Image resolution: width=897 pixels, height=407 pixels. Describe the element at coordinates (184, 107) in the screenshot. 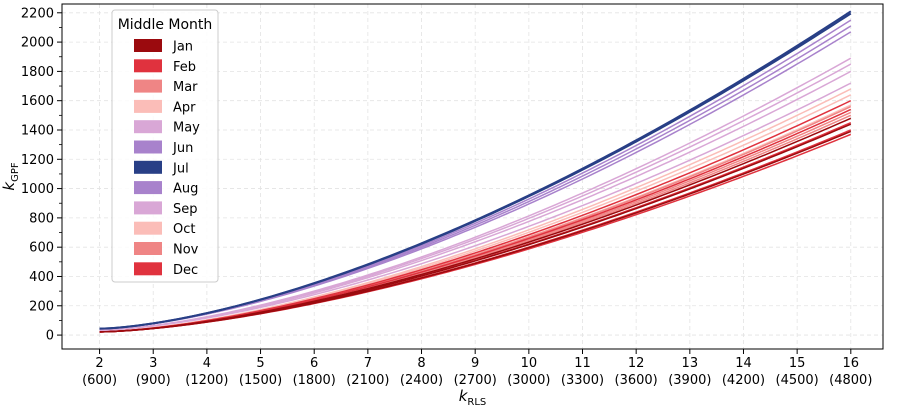

I see `legend-label: Apr` at that location.